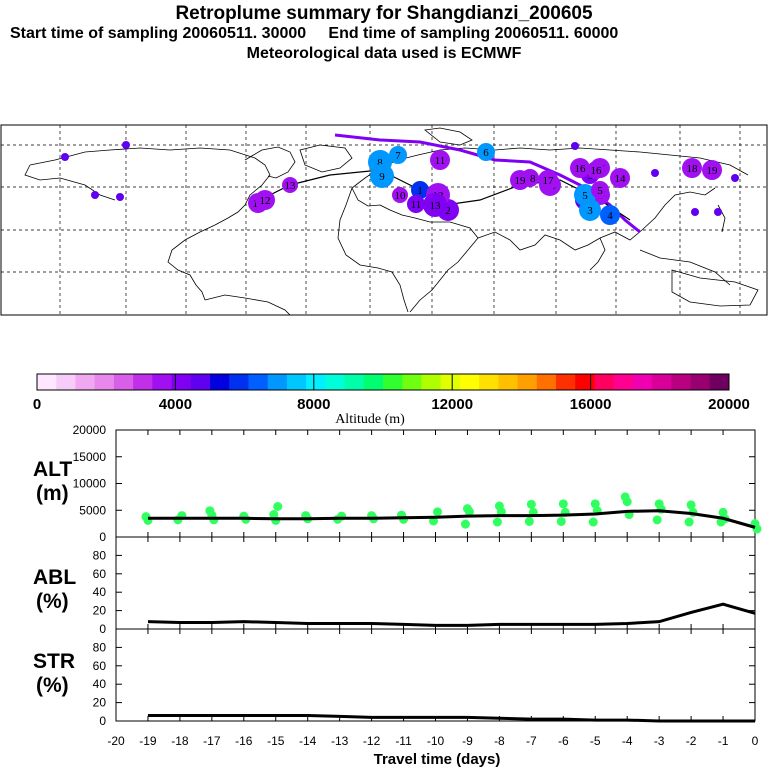  I want to click on x-tick-label: -3, so click(659, 741).